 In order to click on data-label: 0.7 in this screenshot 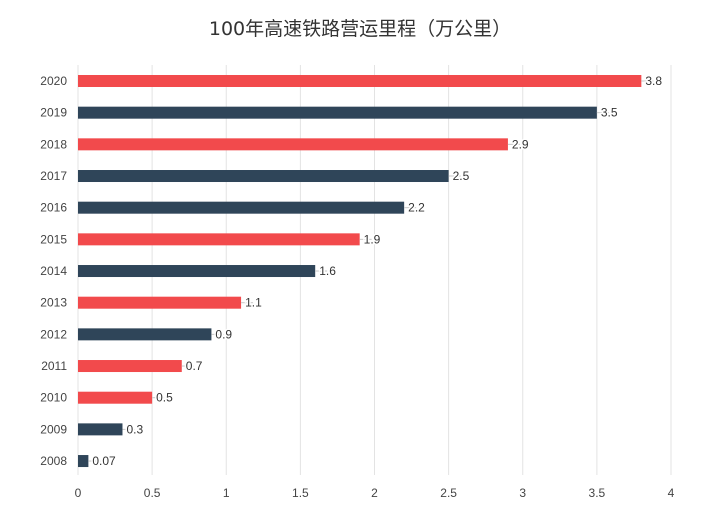, I will do `click(194, 366)`.